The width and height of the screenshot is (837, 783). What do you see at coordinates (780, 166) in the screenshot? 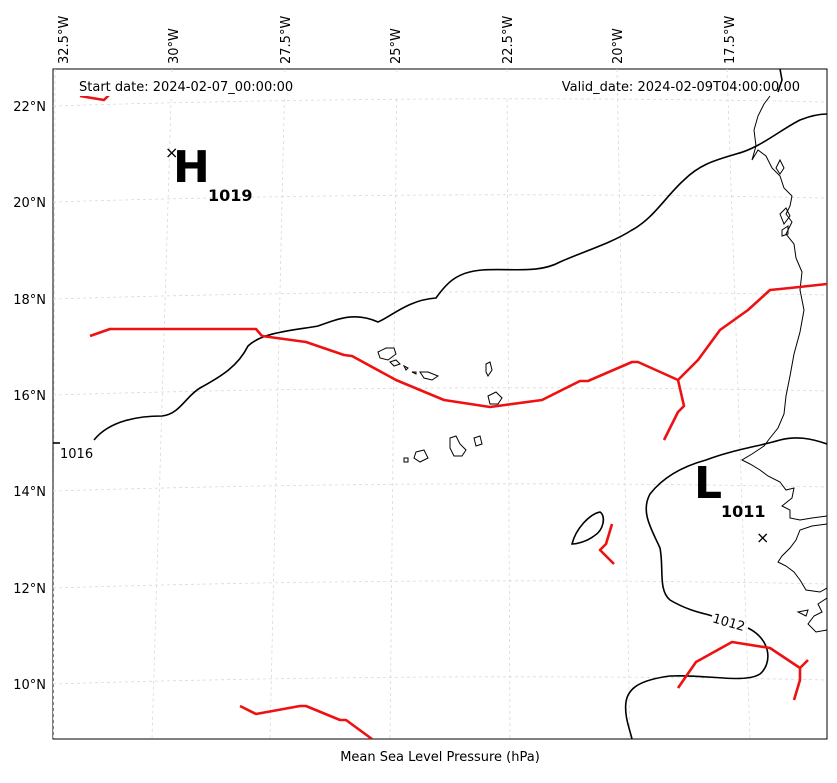
I see `canary-arm` at bounding box center [780, 166].